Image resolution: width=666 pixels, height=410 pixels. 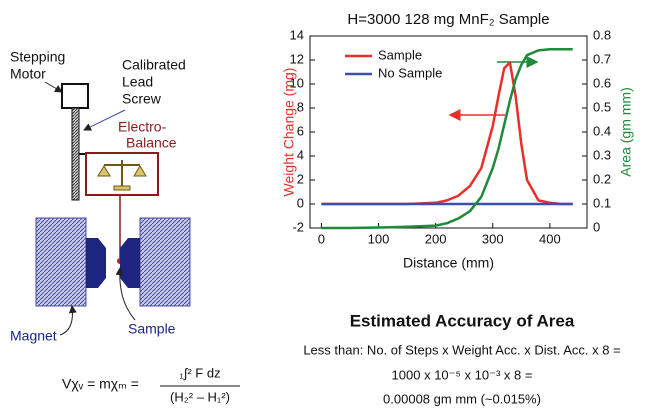 I want to click on legend-label: No Sample, so click(x=410, y=72).